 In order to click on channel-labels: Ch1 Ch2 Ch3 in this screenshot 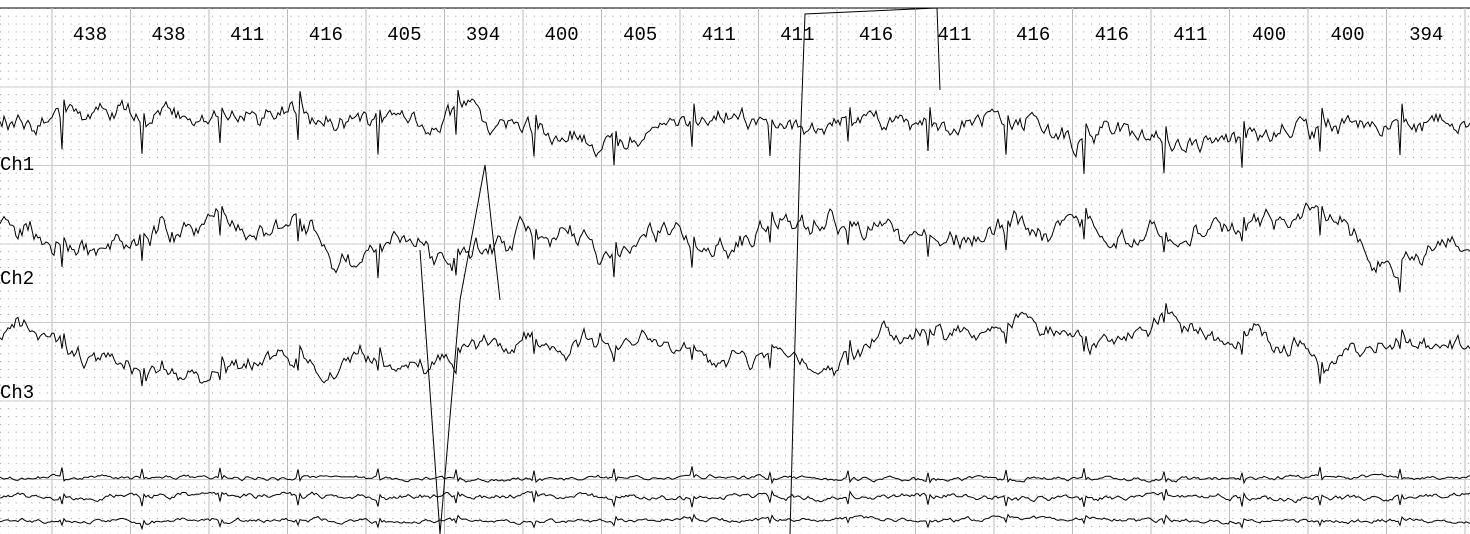, I will do `click(17, 279)`.